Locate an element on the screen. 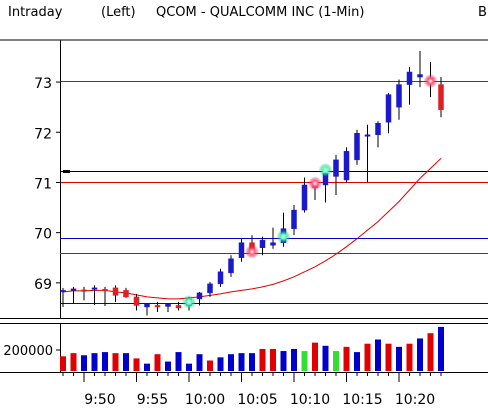  volume-tick-label: 200000 is located at coordinates (28, 351).